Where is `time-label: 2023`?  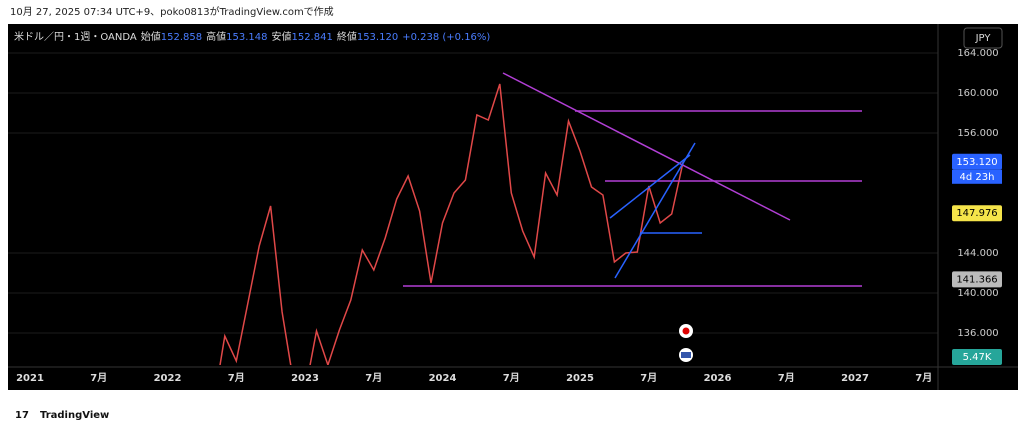 time-label: 2023 is located at coordinates (305, 378).